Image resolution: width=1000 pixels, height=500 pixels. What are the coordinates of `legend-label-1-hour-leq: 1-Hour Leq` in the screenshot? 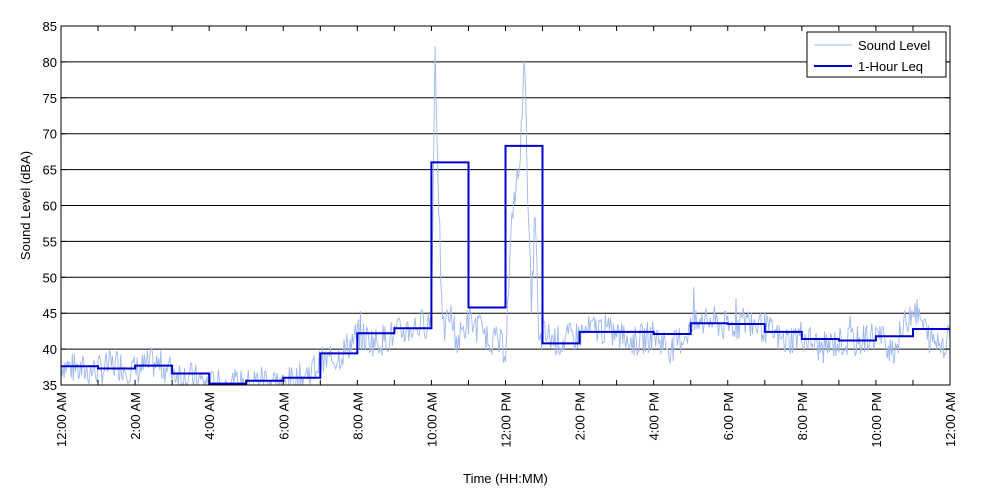 It's located at (890, 66).